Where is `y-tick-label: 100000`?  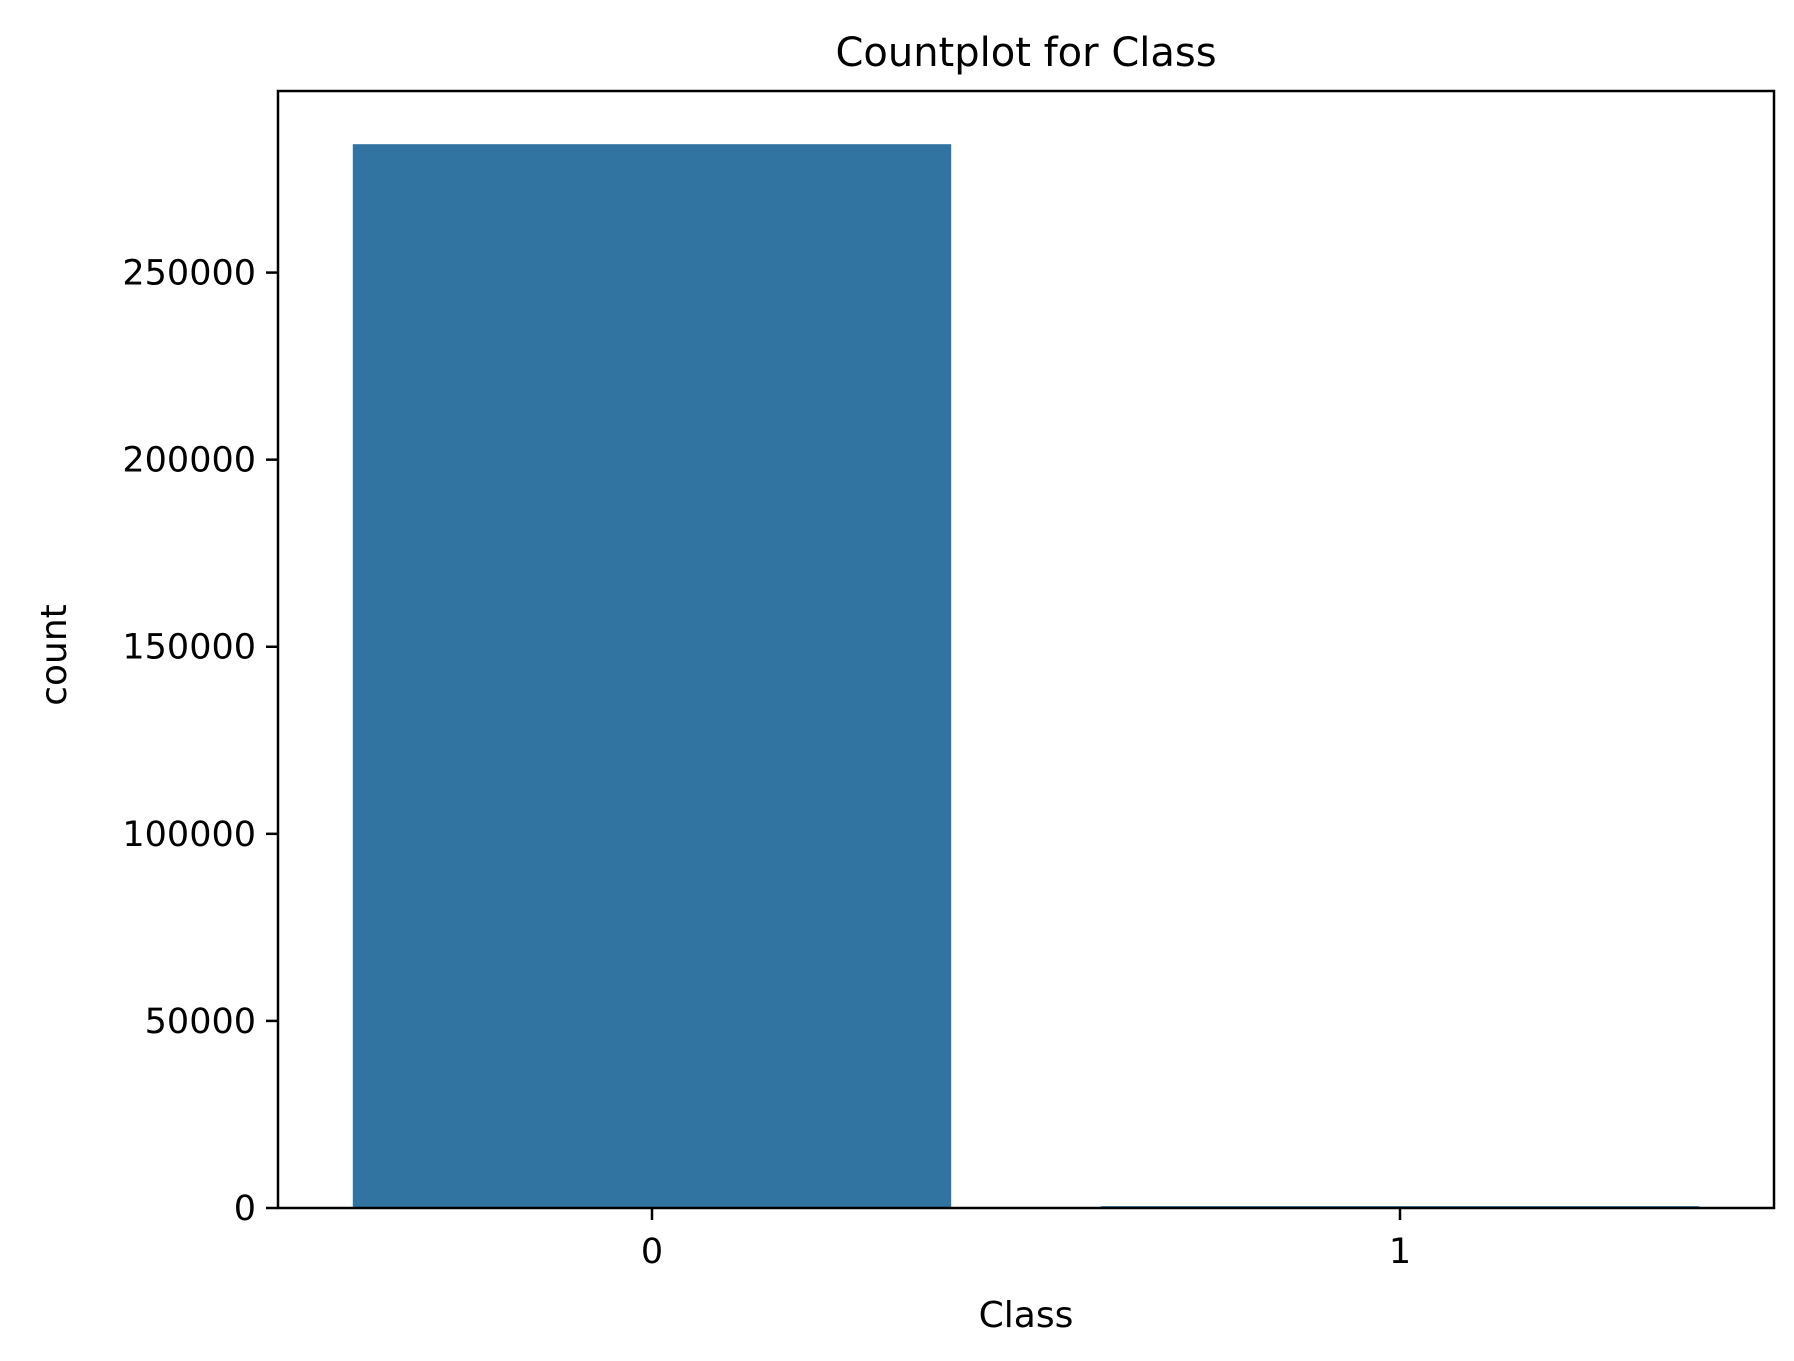
y-tick-label: 100000 is located at coordinates (189, 835).